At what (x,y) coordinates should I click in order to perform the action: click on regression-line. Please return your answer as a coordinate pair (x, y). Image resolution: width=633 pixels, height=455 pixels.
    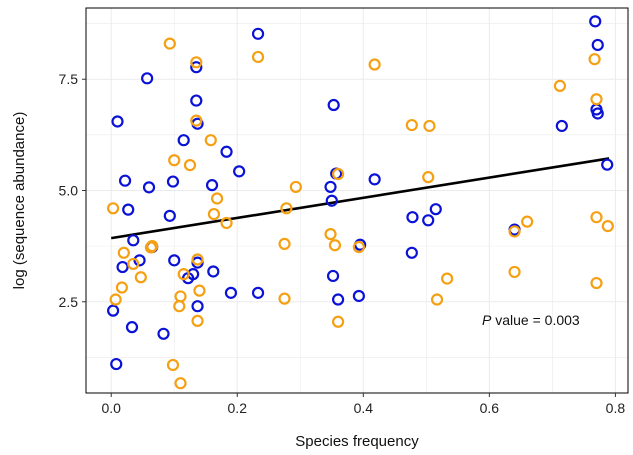
    Looking at the image, I should click on (360, 198).